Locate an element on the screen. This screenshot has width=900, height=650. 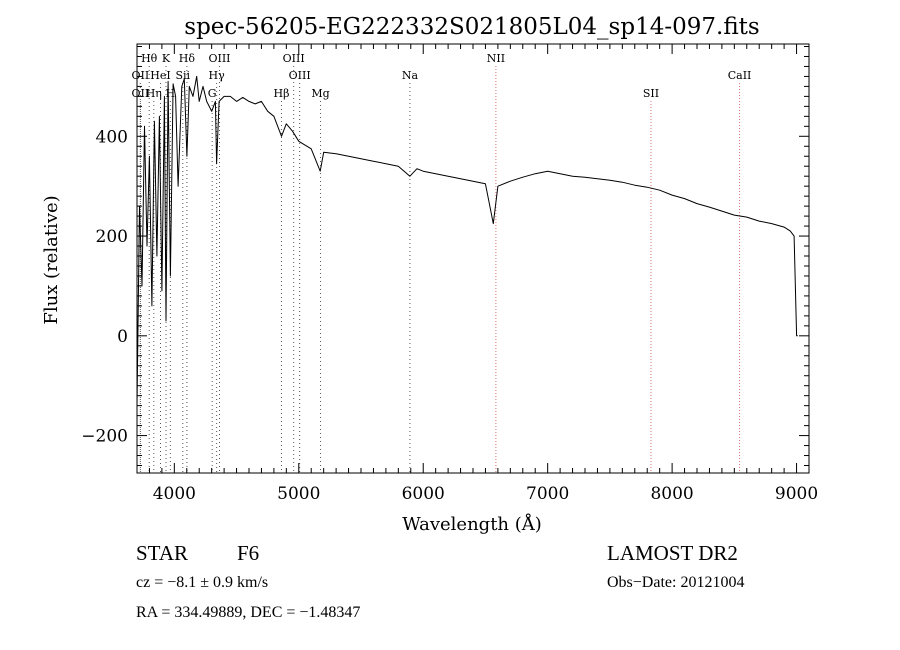
x-tick-label: 9000 is located at coordinates (796, 494).